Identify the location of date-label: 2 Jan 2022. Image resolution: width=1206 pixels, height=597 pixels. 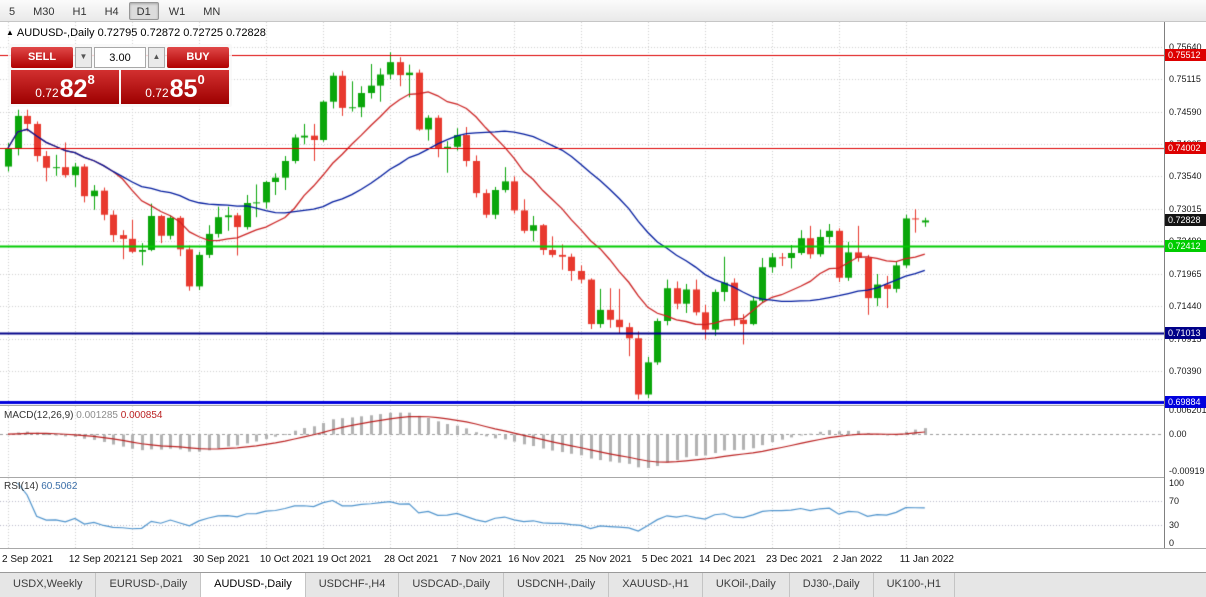
(857, 559).